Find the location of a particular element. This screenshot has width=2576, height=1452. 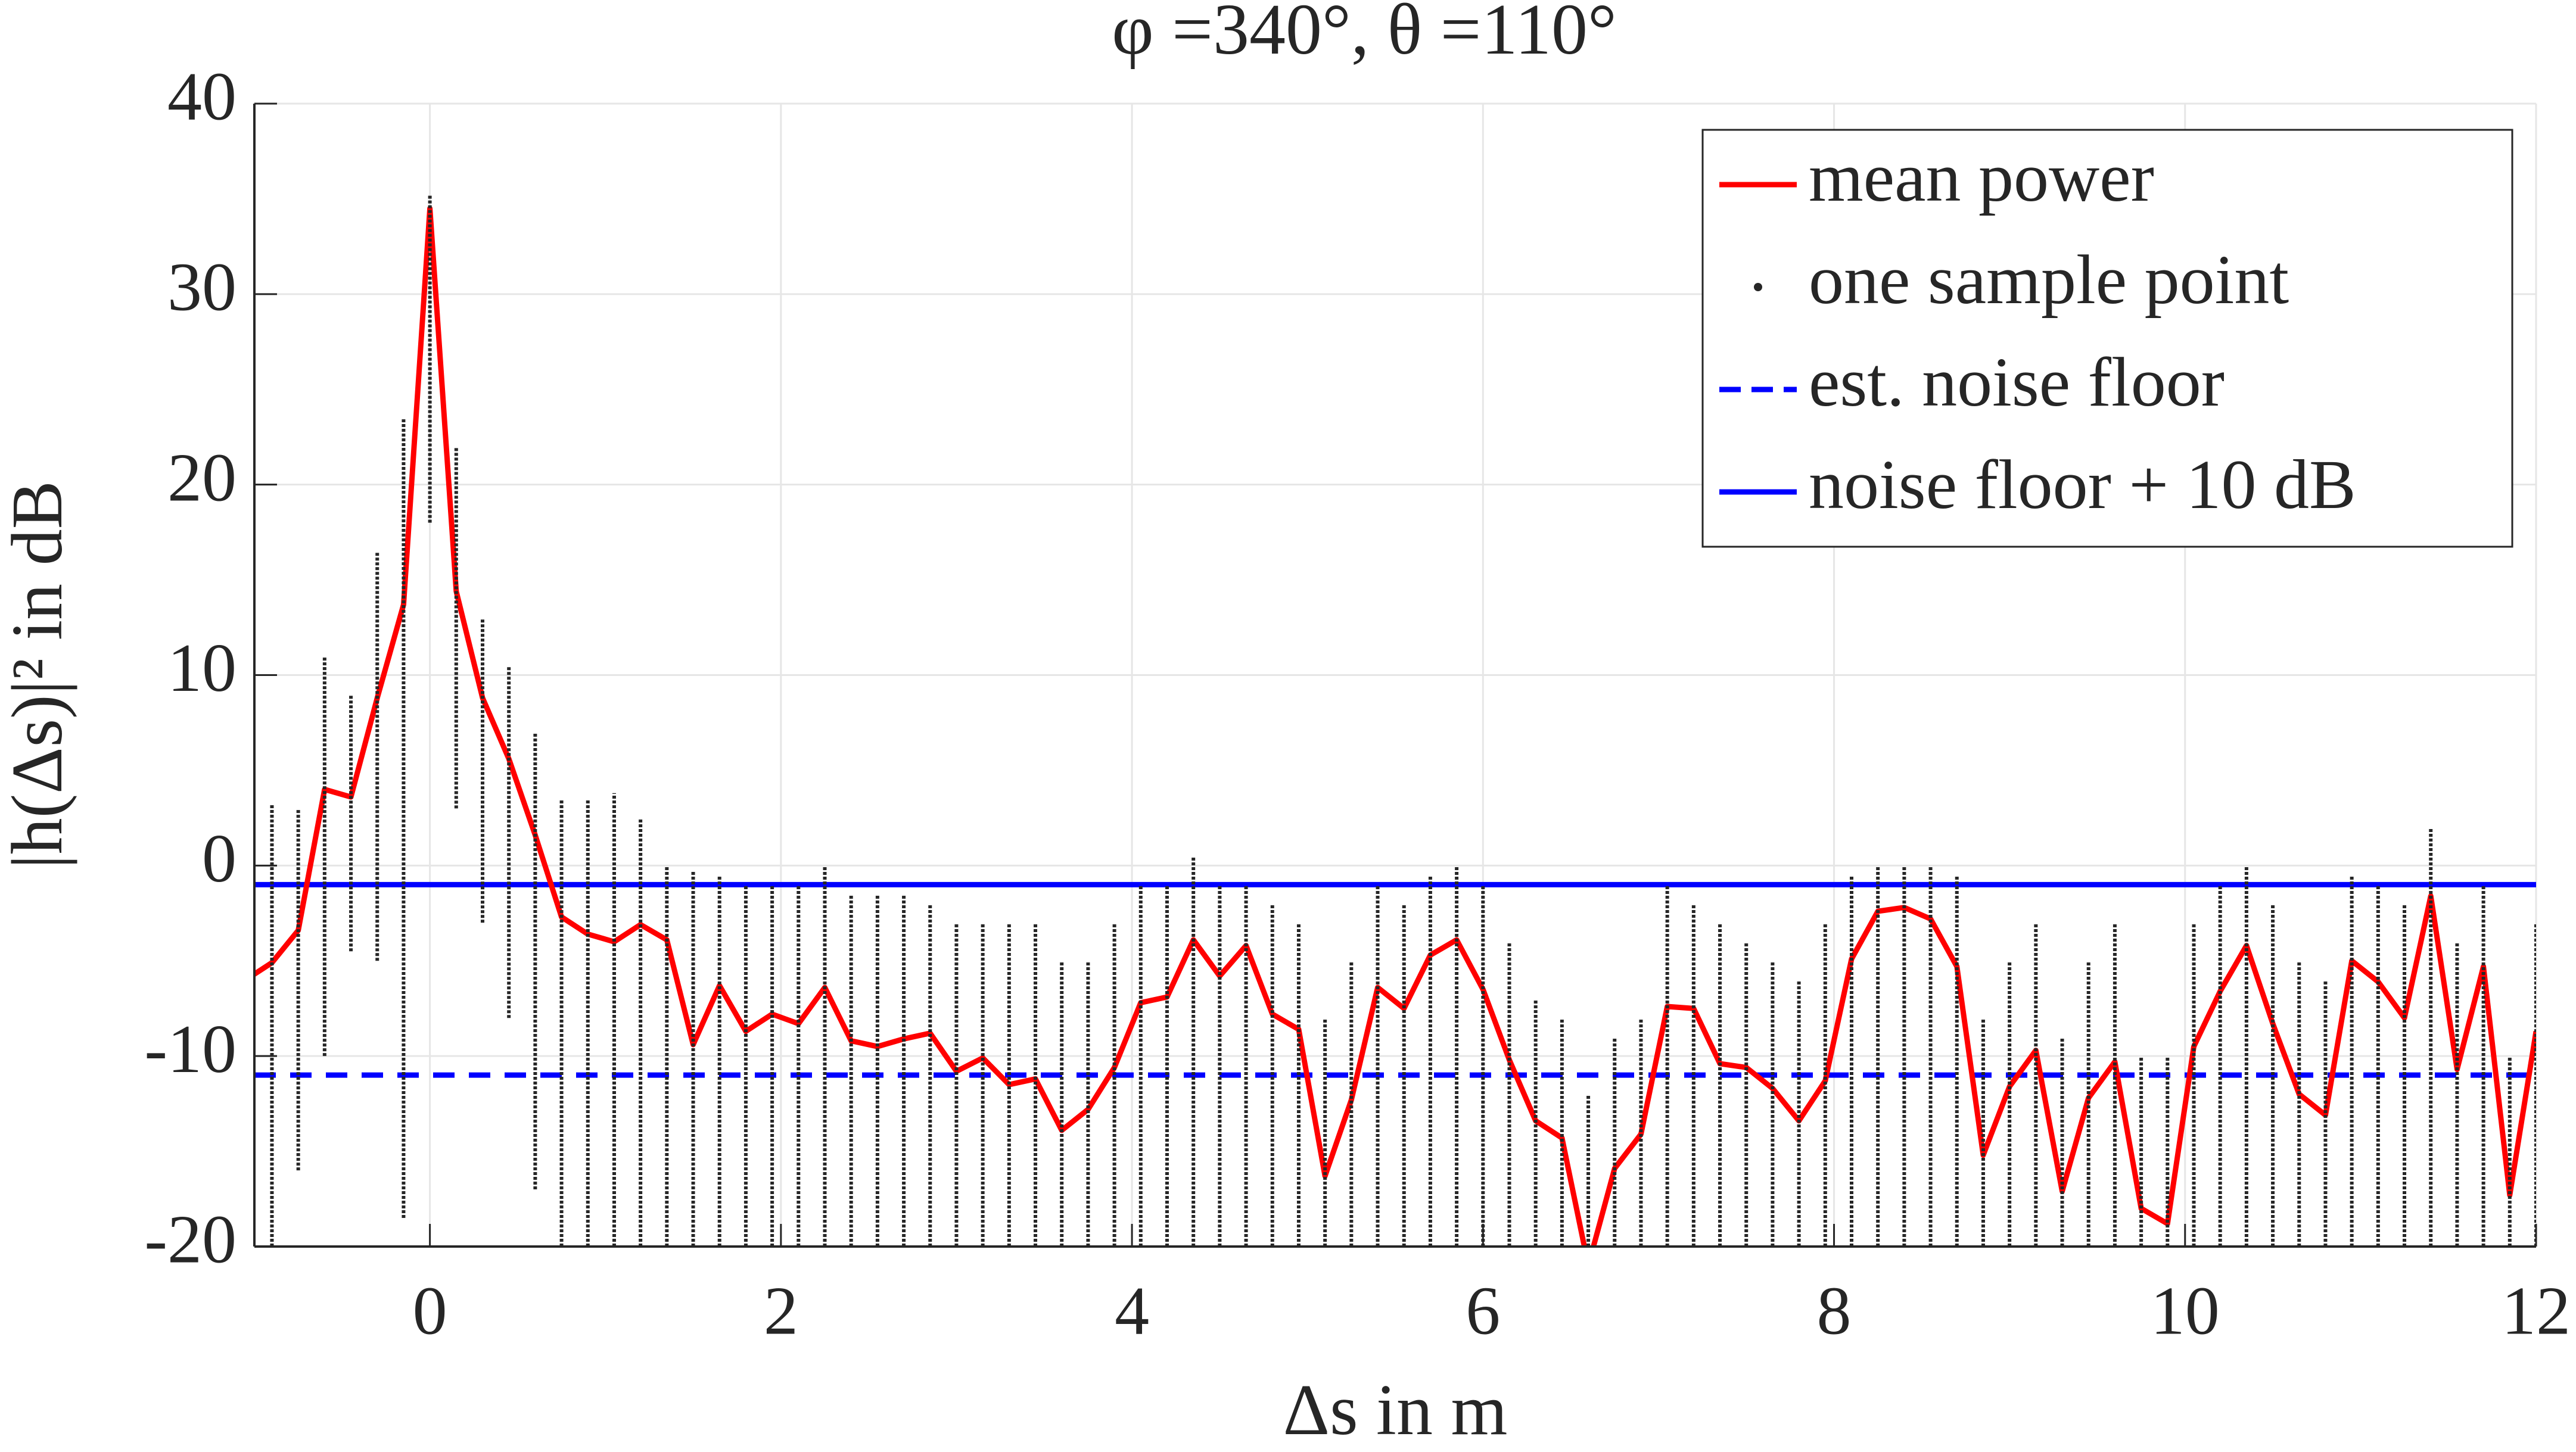

x-tick-label: 0 is located at coordinates (430, 1311).